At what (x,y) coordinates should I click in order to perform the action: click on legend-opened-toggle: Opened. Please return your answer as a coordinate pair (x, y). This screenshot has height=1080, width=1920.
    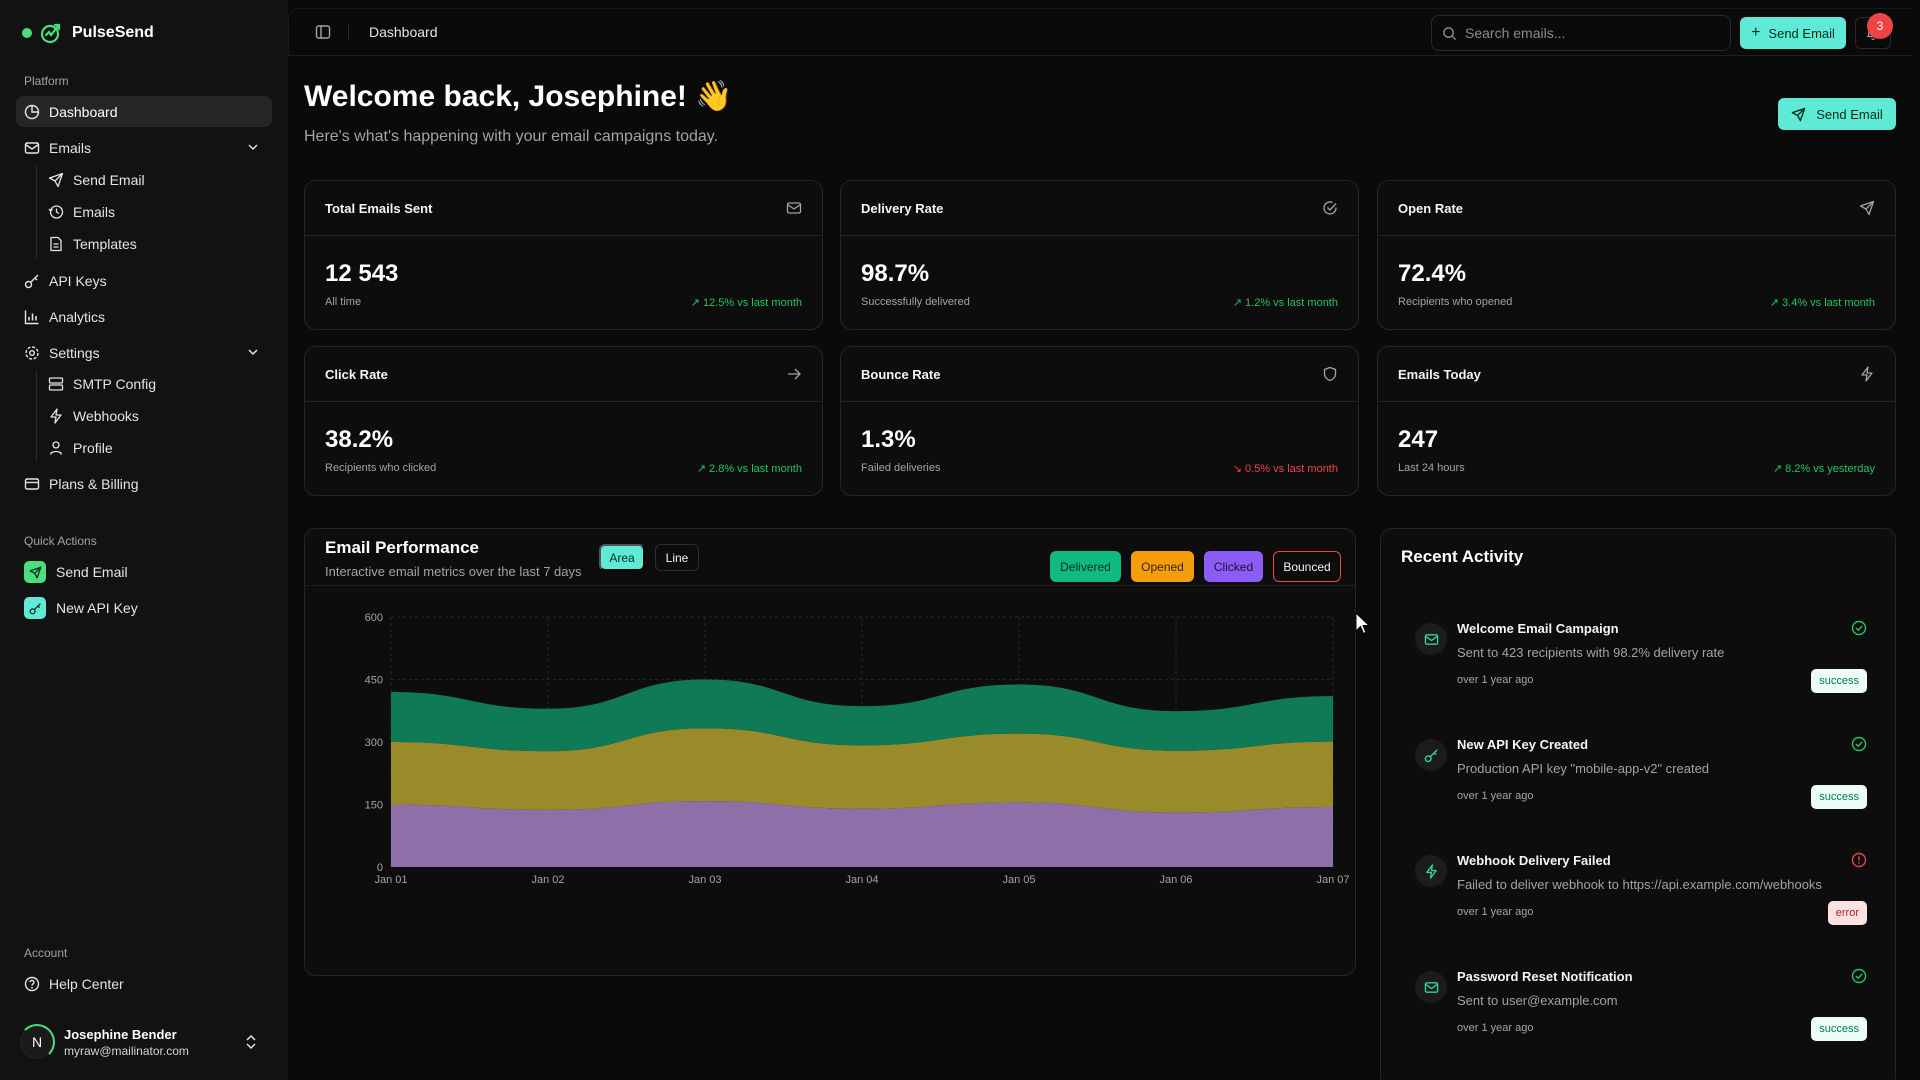
    Looking at the image, I should click on (1162, 566).